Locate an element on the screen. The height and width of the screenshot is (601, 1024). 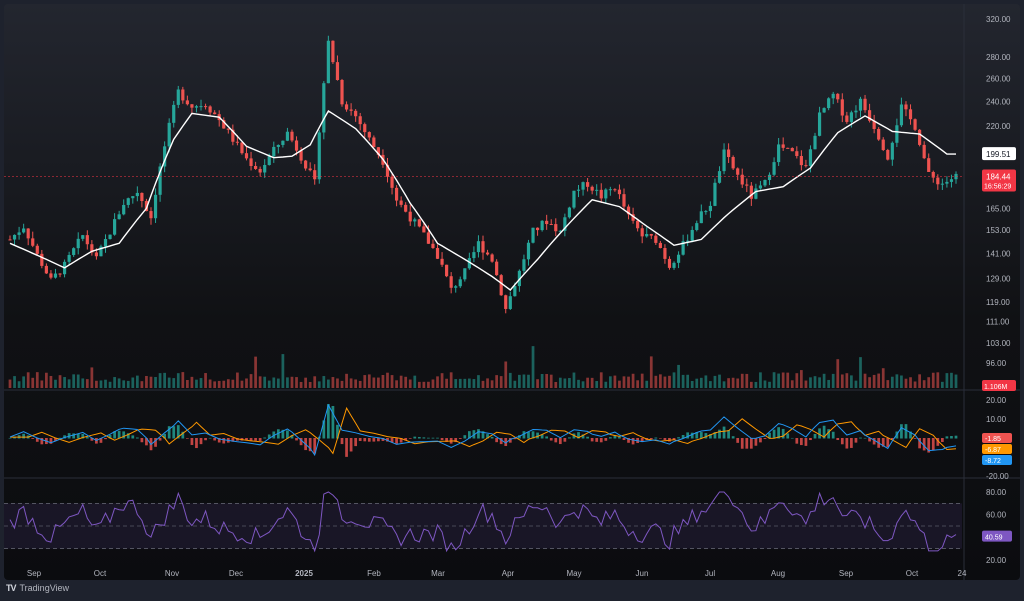
rsi-line is located at coordinates (483, 522).